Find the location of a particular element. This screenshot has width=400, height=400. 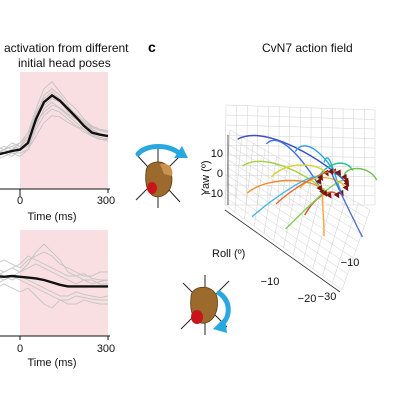

trajectory-lines is located at coordinates (307, 186).